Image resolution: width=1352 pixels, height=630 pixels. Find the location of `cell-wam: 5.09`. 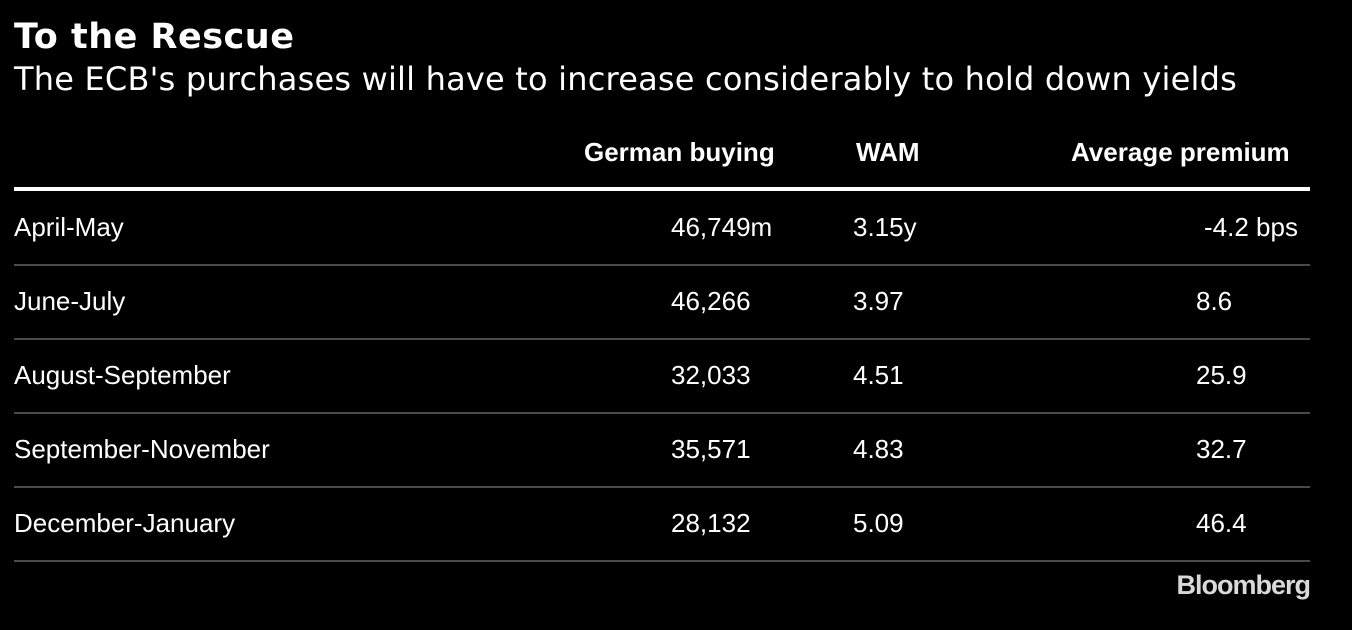

cell-wam: 5.09 is located at coordinates (878, 523).